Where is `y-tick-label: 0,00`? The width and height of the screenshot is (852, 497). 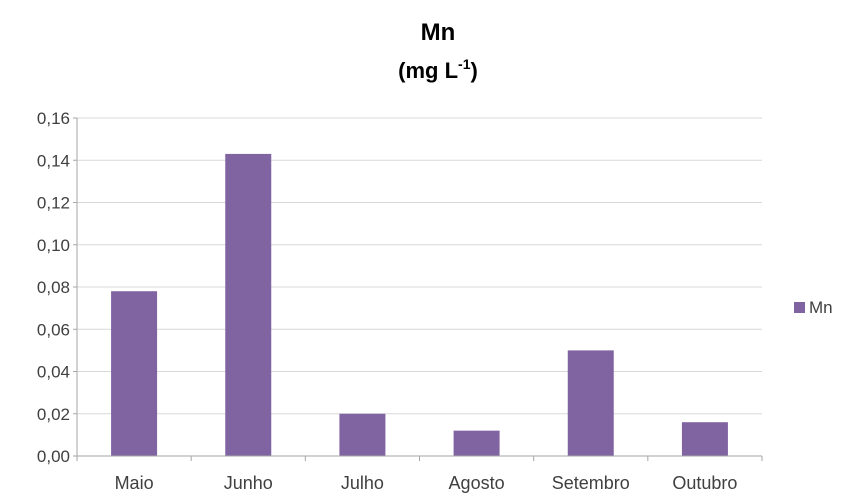 y-tick-label: 0,00 is located at coordinates (53, 456).